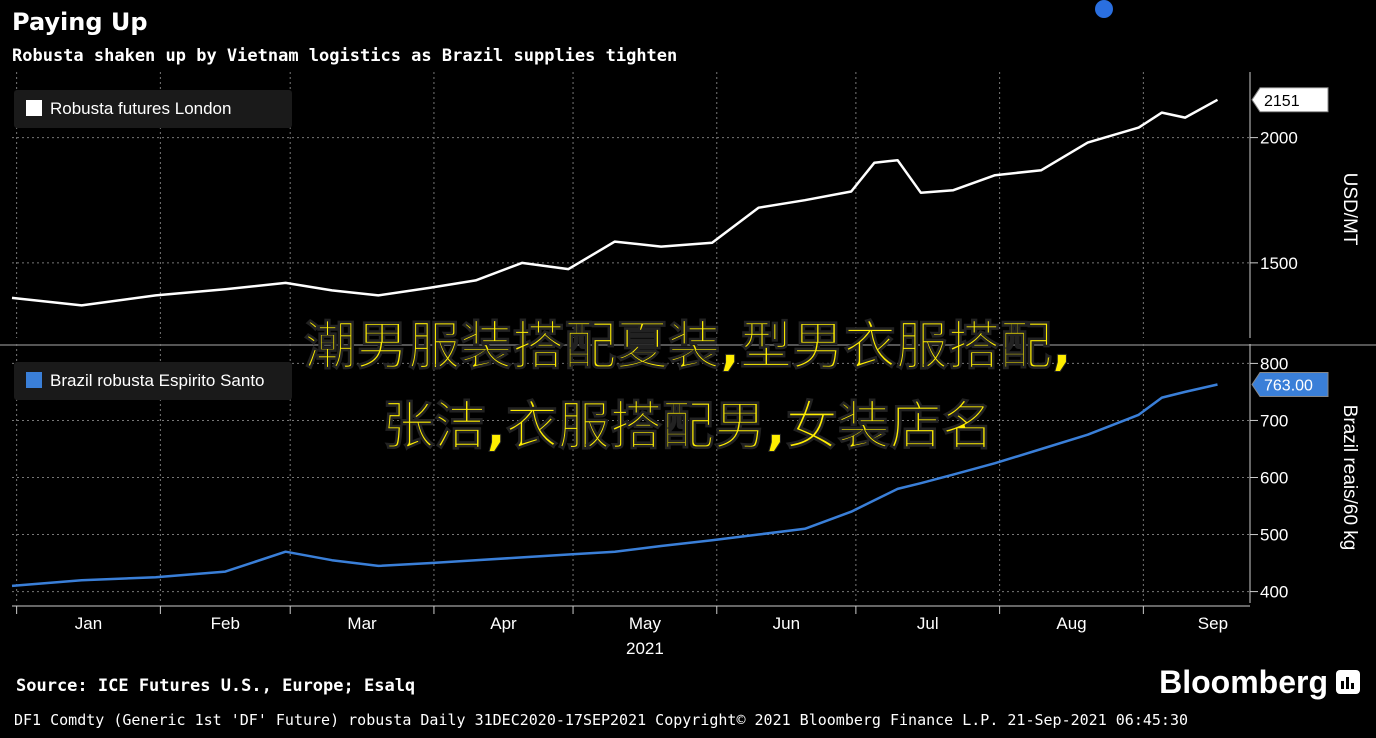  Describe the element at coordinates (225, 623) in the screenshot. I see `x-tick-label: Feb` at that location.